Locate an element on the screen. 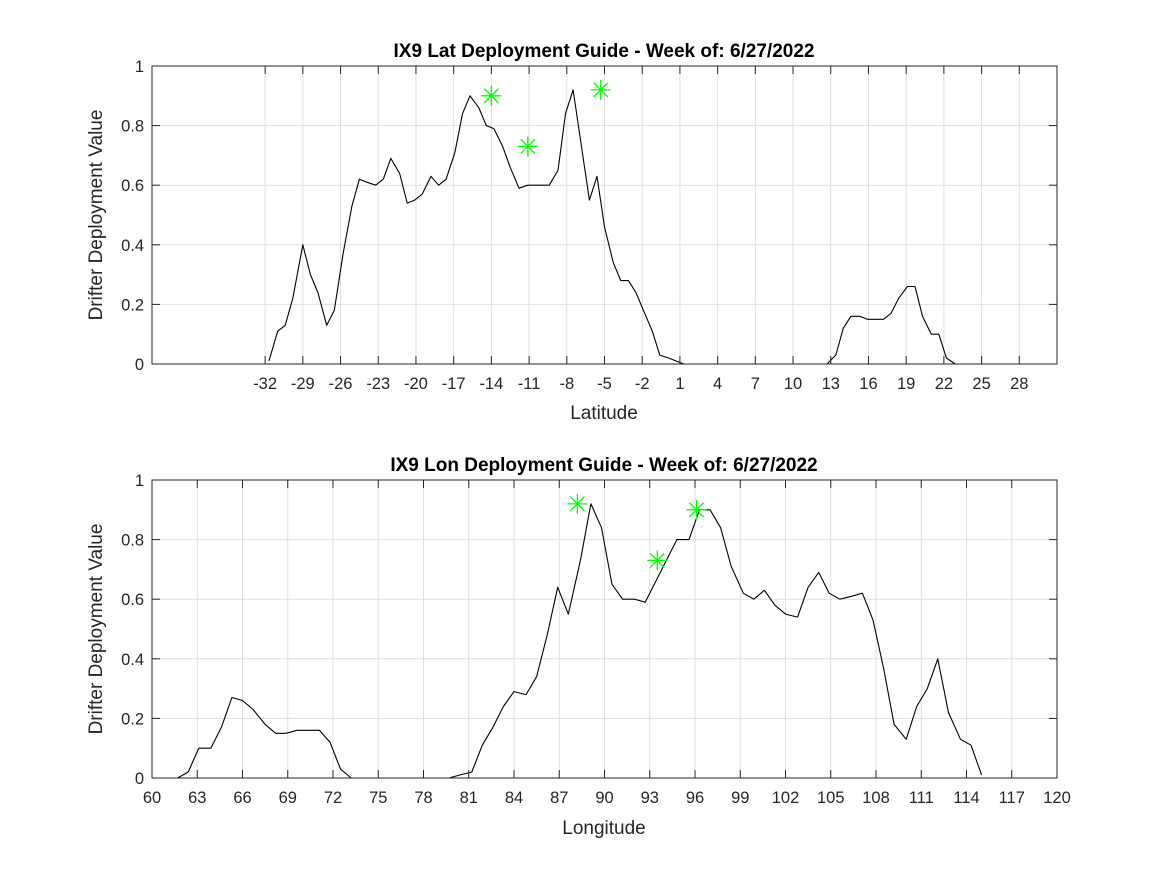 This screenshot has width=1167, height=875. lon-x-tick-label: 96 is located at coordinates (695, 798).